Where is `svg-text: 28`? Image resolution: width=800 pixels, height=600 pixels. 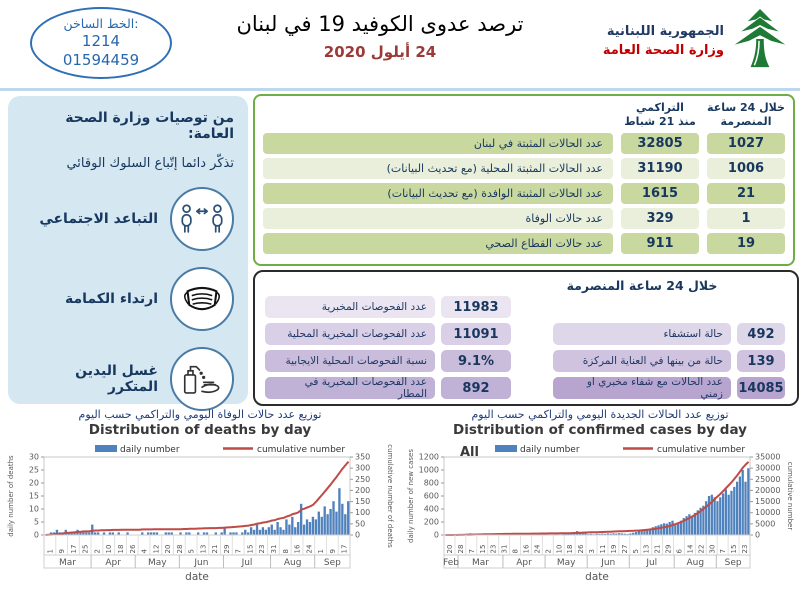
svg-text: 28 is located at coordinates (461, 549).